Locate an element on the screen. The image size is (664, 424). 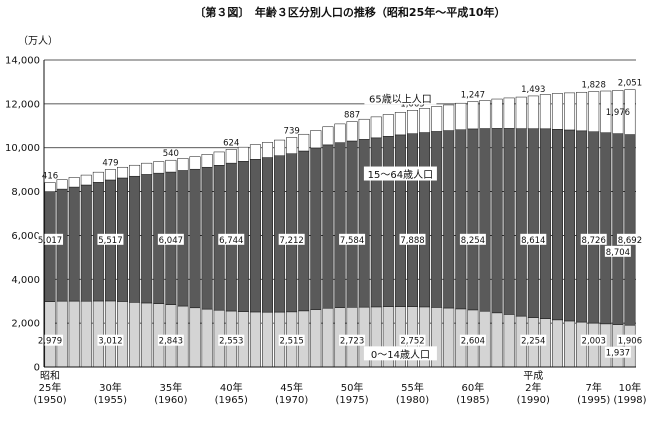
x-tick-label: 30年(1955) is located at coordinates (110, 393).